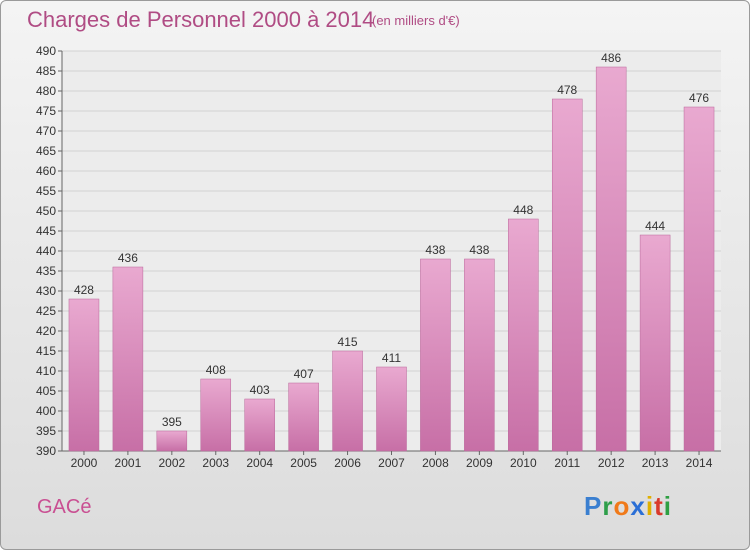 The image size is (750, 550). Describe the element at coordinates (46, 331) in the screenshot. I see `y-tick-label: 420` at that location.